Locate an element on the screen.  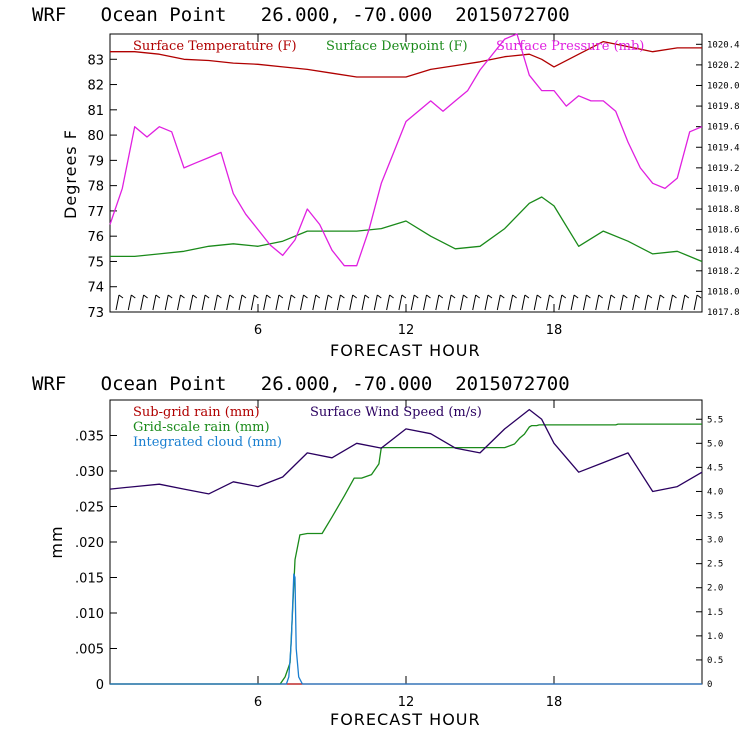
top-right-tick-label: 1018.6 is located at coordinates (723, 231).